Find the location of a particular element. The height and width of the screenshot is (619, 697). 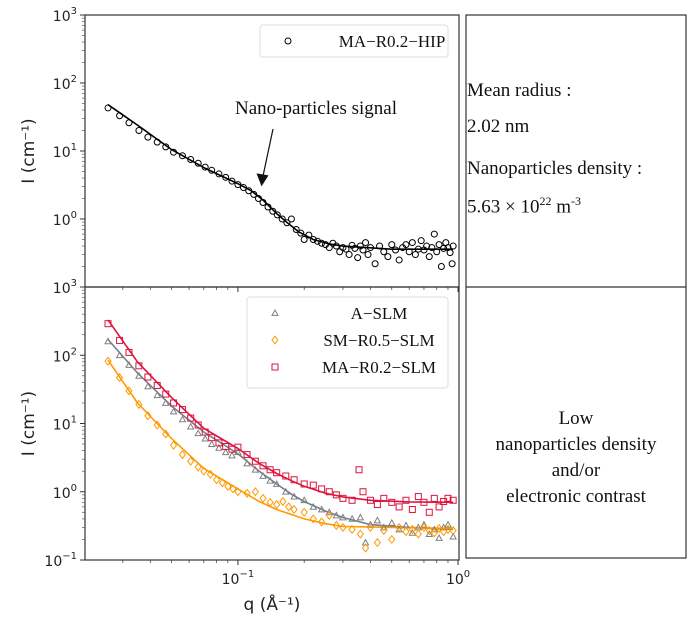

note-line: electronic contrast is located at coordinates (576, 496).